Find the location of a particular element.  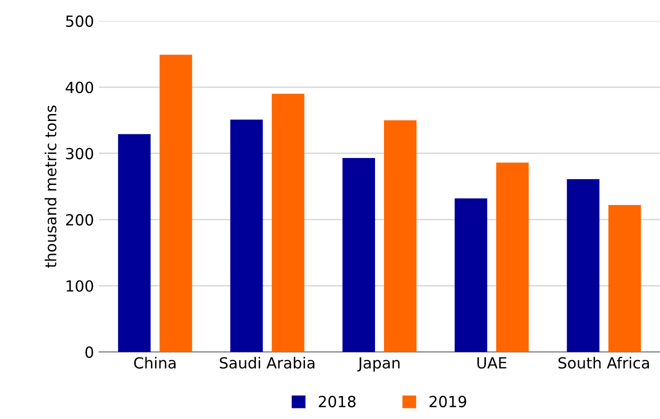

y-tick-label: 400 is located at coordinates (80, 88).